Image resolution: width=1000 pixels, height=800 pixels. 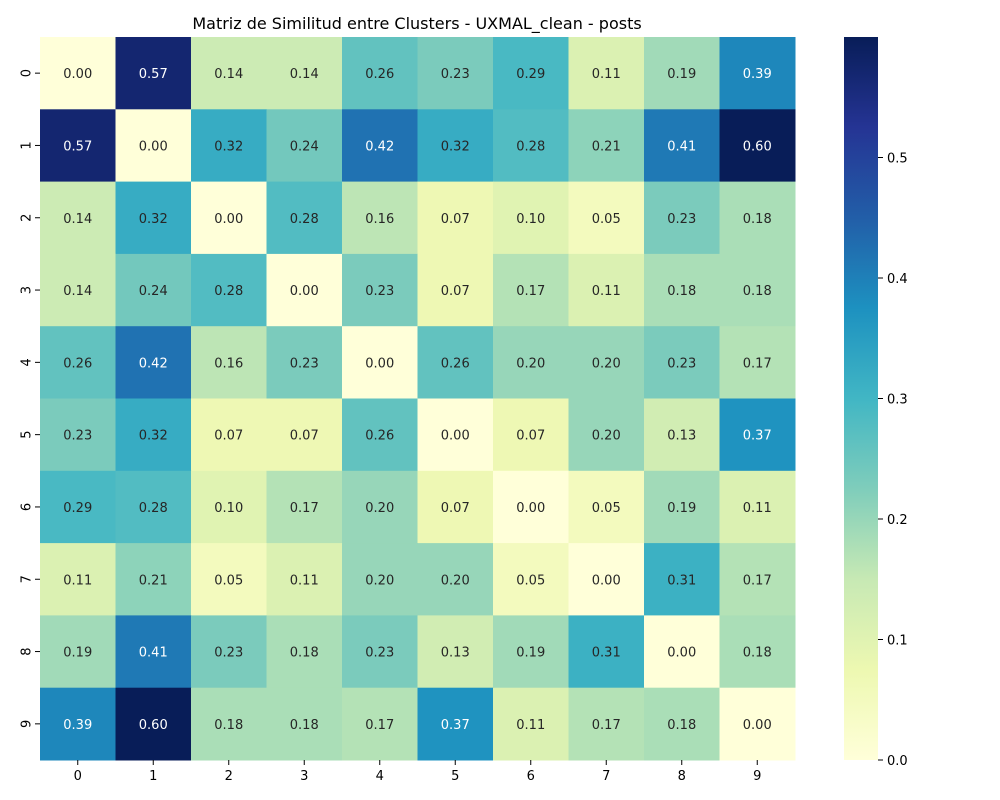 What do you see at coordinates (876, 403) in the screenshot?
I see `colorbar: 0.0 0.1 0.2 0.3 0.4 0.5` at bounding box center [876, 403].